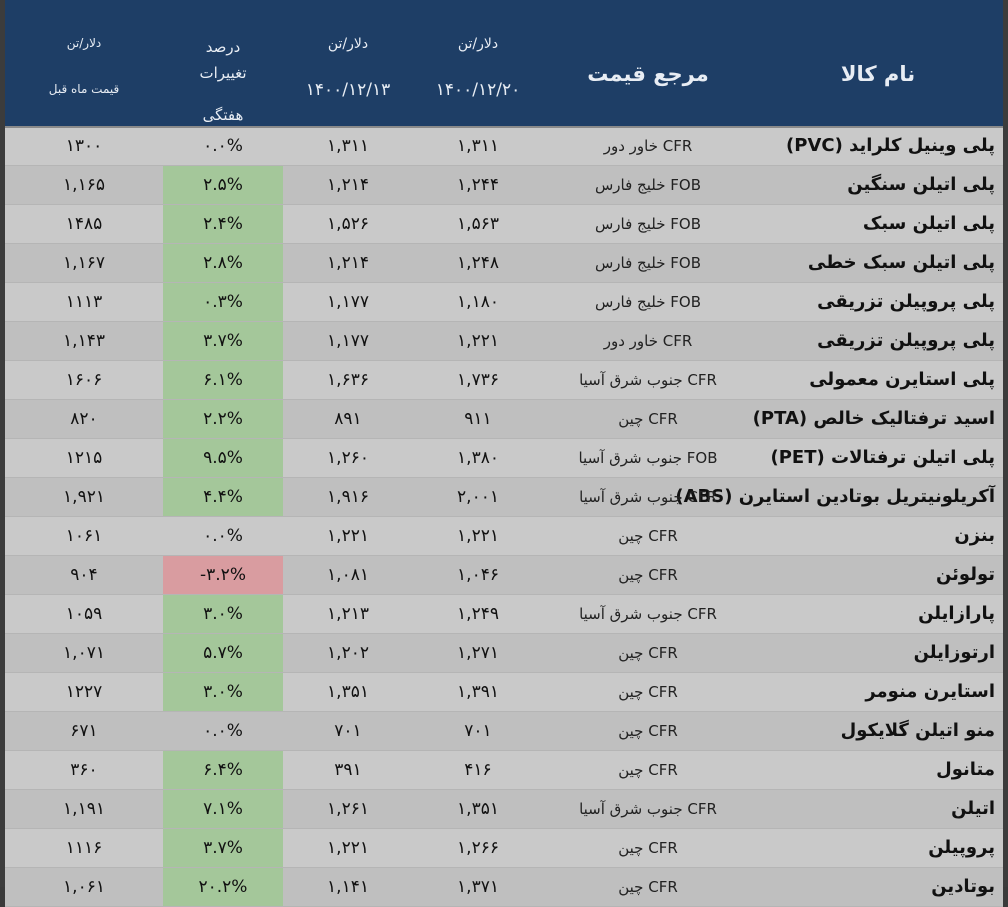 Image resolution: width=1008 pixels, height=907 pixels. What do you see at coordinates (504, 653) in the screenshot?
I see `table-row: ارتوزایلن CFR چین ۱,۲۷۱ ۱,۲۰۲ ۵.۷% ۱,۰۷۱` at bounding box center [504, 653].